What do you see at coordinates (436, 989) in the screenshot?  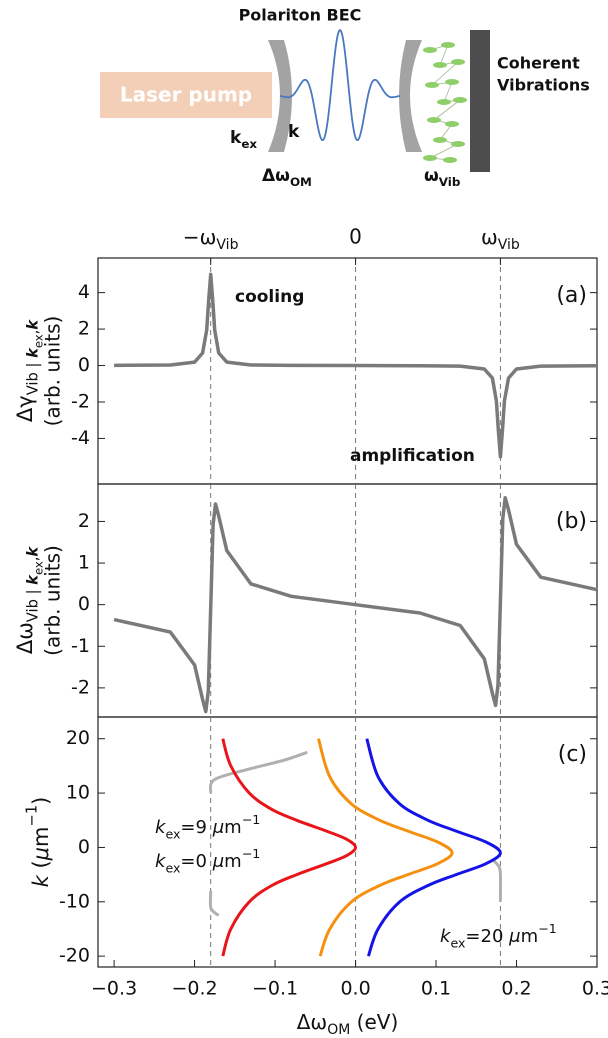 I see `x-tick-label: 0.1` at bounding box center [436, 989].